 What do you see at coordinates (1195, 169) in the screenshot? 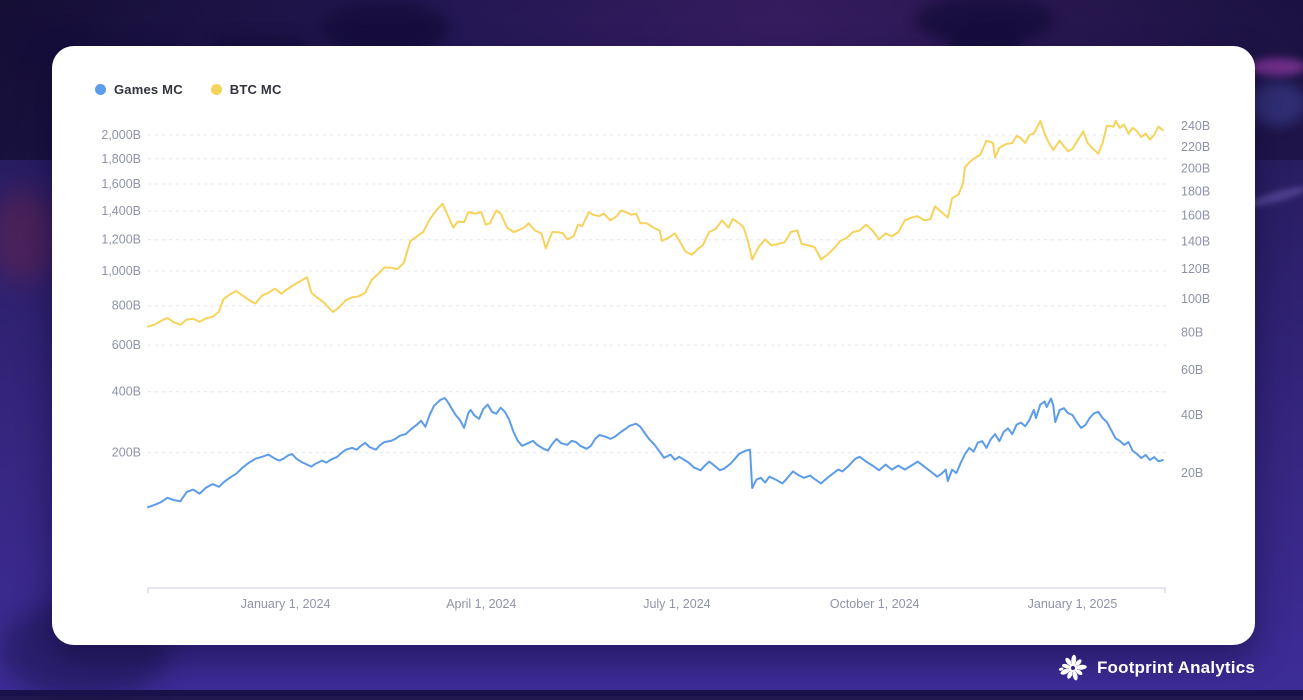
I see `right-axis-tick-label: 200B` at bounding box center [1195, 169].